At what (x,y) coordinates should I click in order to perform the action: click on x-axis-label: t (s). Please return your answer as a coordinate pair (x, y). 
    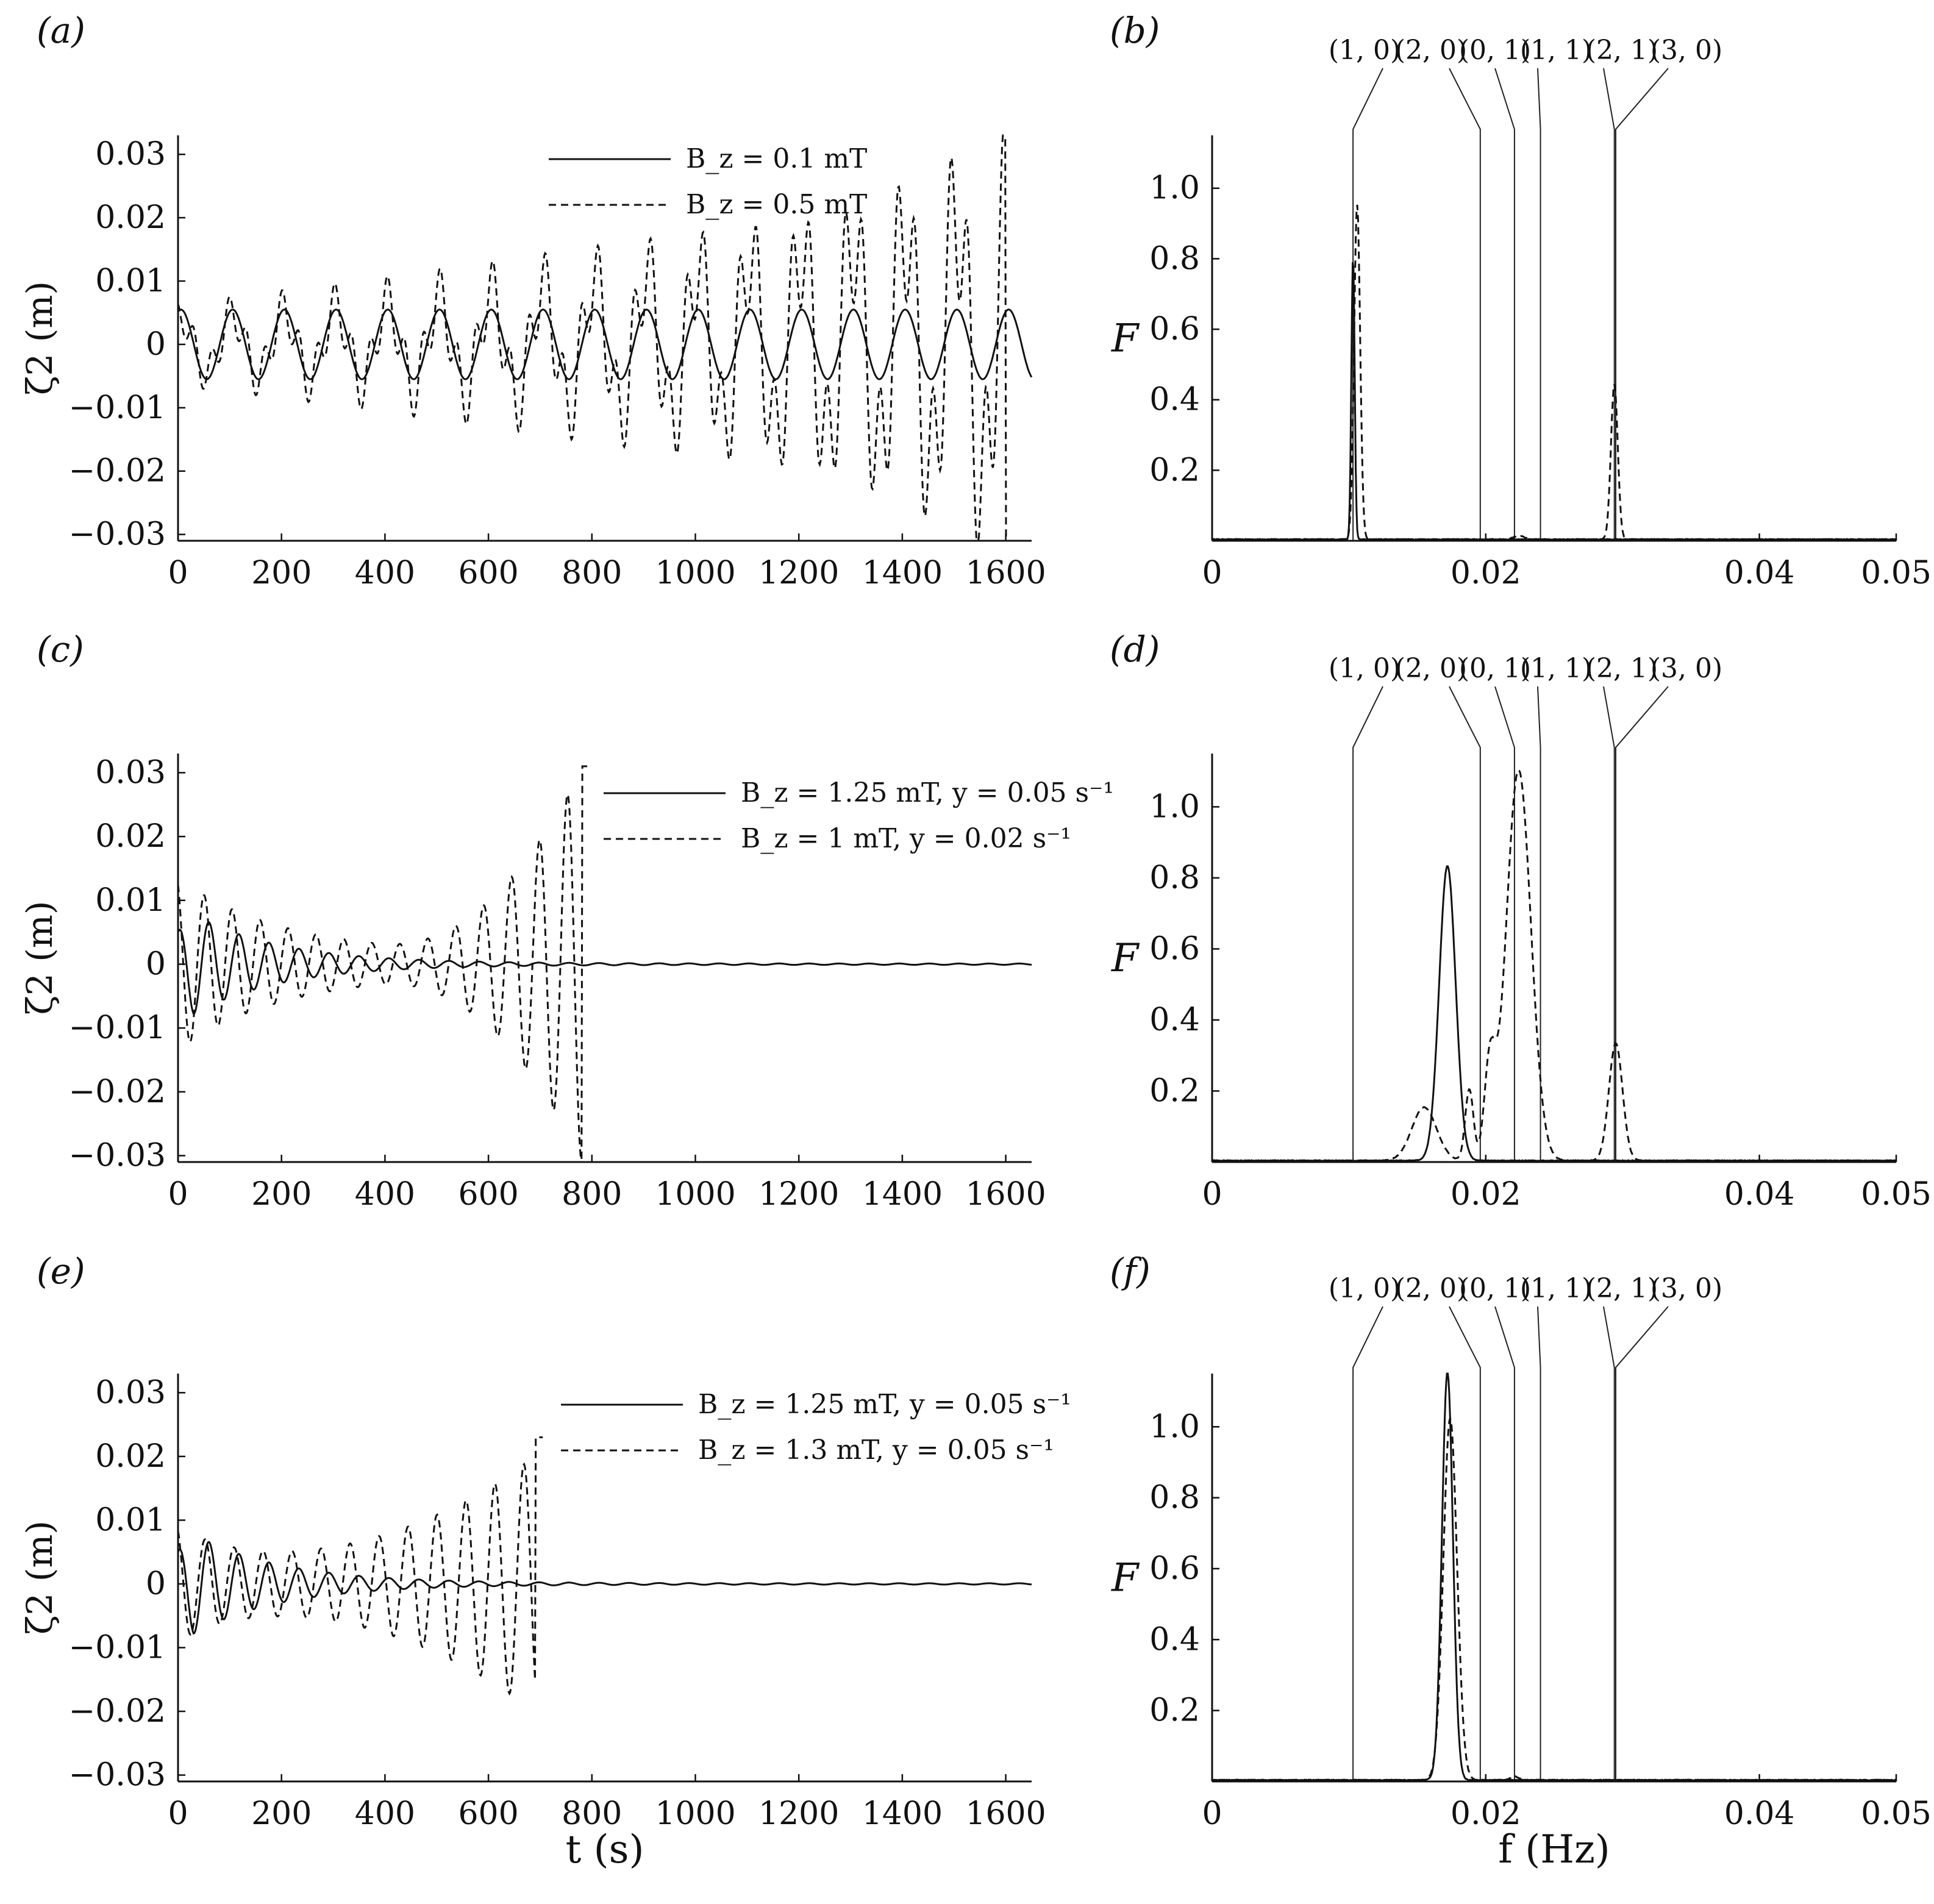
    Looking at the image, I should click on (605, 1850).